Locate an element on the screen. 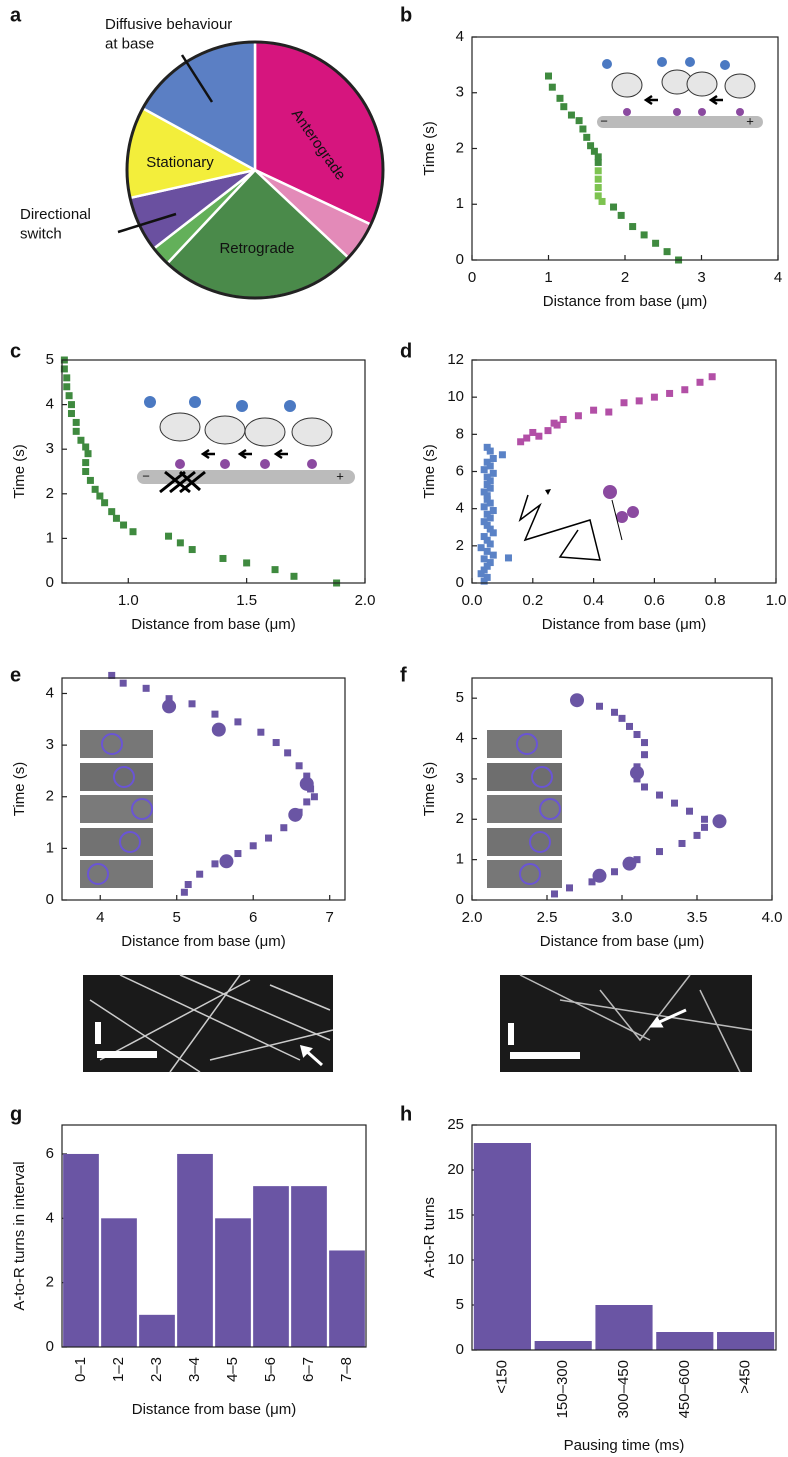 The image size is (788, 1457). y-tick-label: 25 is located at coordinates (455, 1124).